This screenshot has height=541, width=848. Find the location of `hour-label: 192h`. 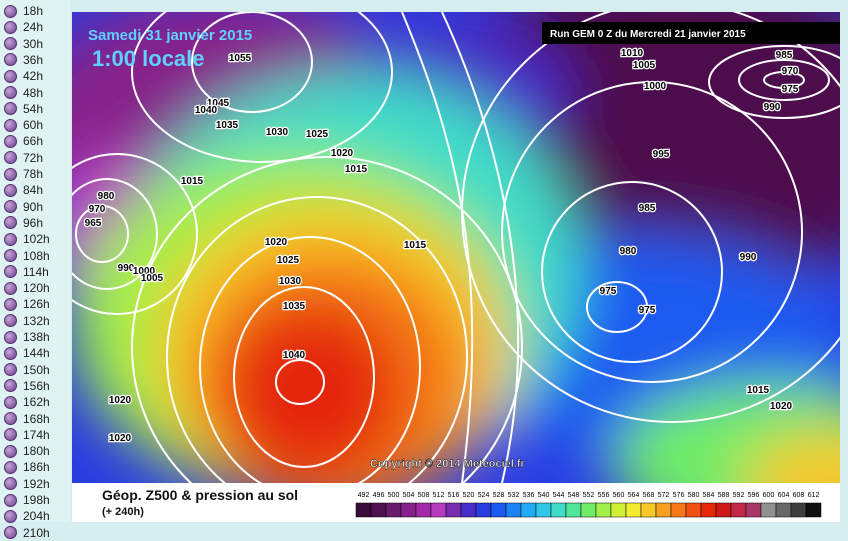

hour-label: 192h is located at coordinates (36, 483).